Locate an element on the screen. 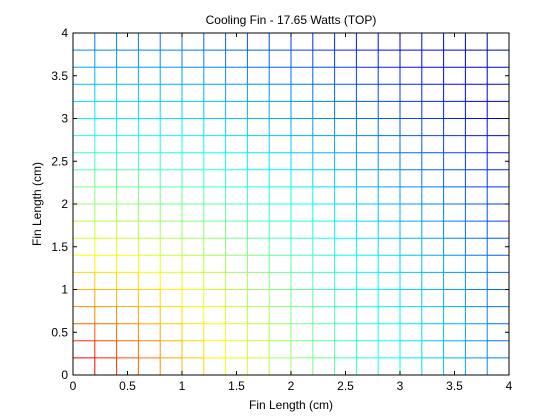  x-tick-label: 2 is located at coordinates (291, 386).